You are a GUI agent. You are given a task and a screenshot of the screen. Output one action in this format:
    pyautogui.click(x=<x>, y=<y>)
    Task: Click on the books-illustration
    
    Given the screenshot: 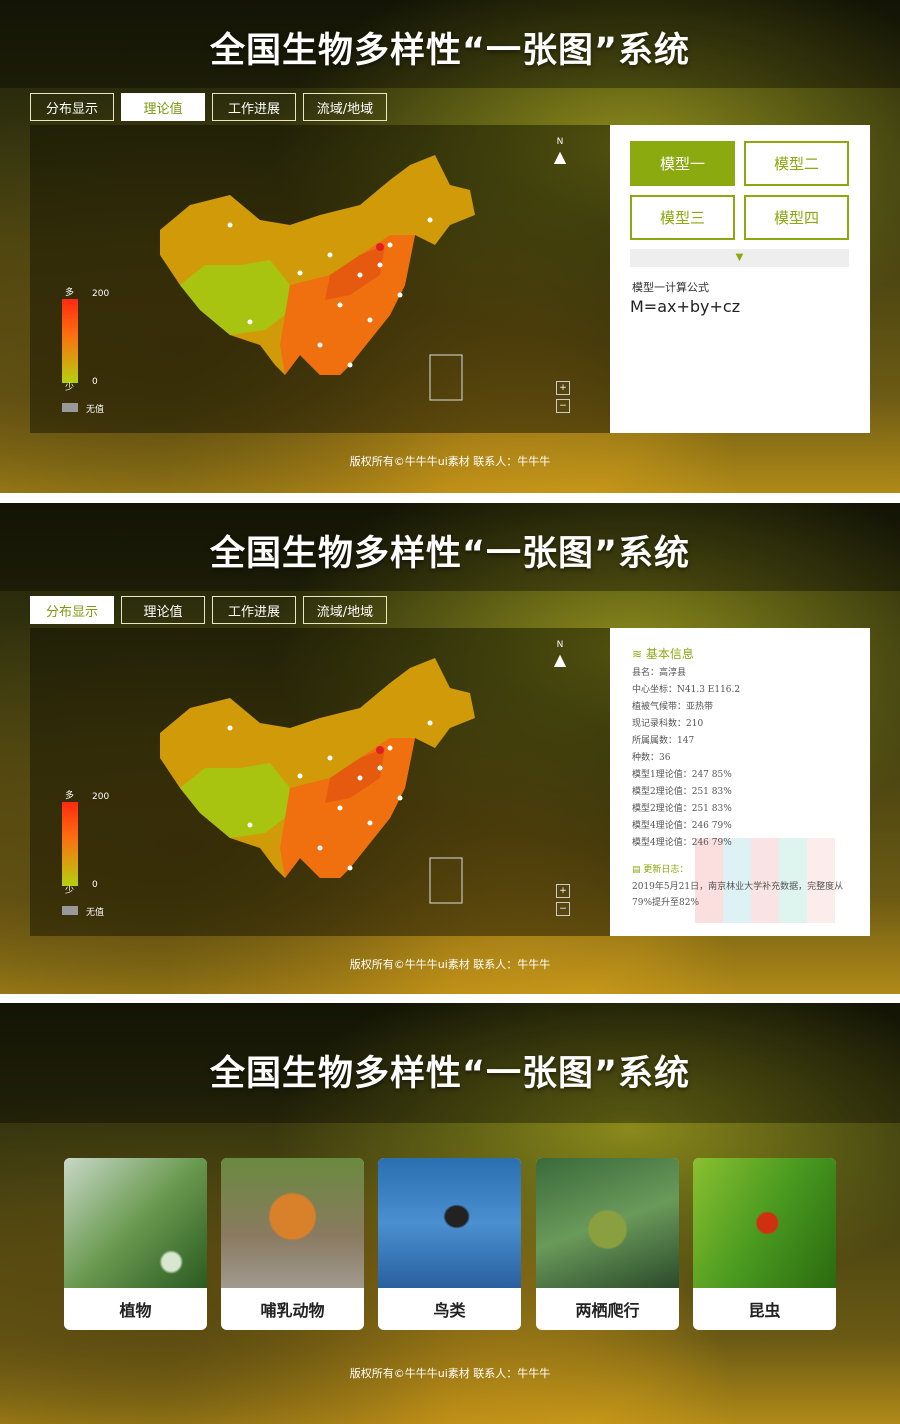 What is the action you would take?
    pyautogui.click(x=765, y=880)
    